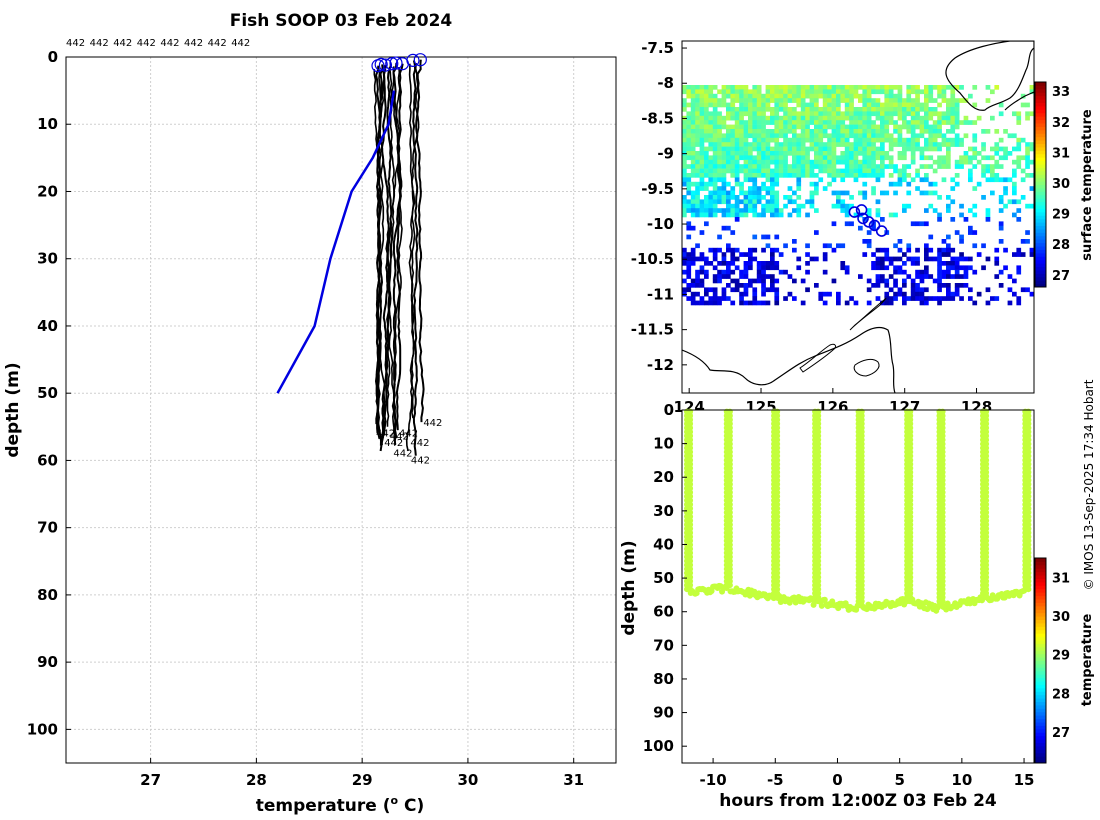 The height and width of the screenshot is (820, 1100). Describe the element at coordinates (961, 780) in the screenshot. I see `x-tick-label: 10` at that location.